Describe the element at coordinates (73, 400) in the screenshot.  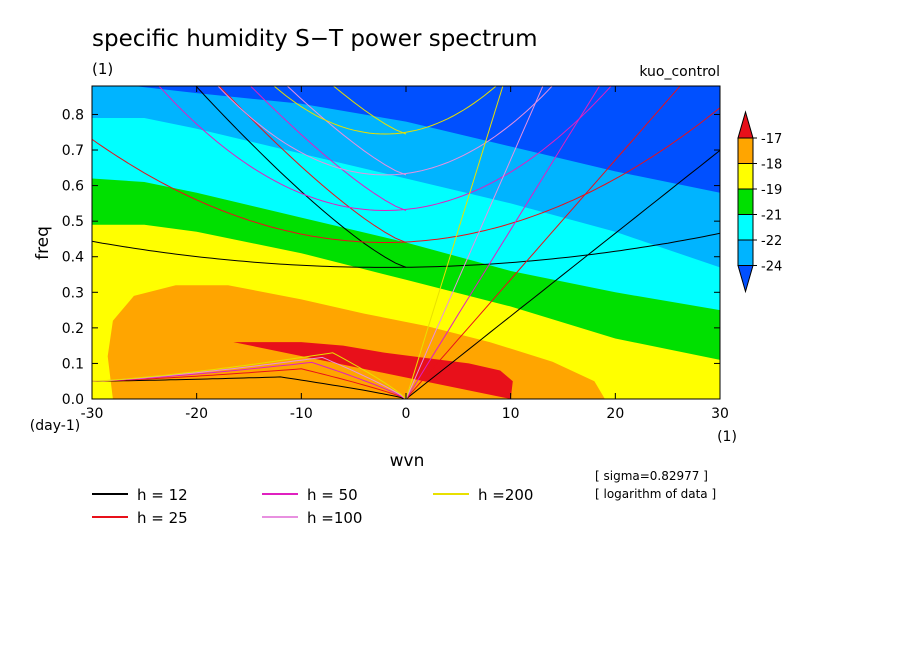
I see `y-tick-label: 0.0` at that location.